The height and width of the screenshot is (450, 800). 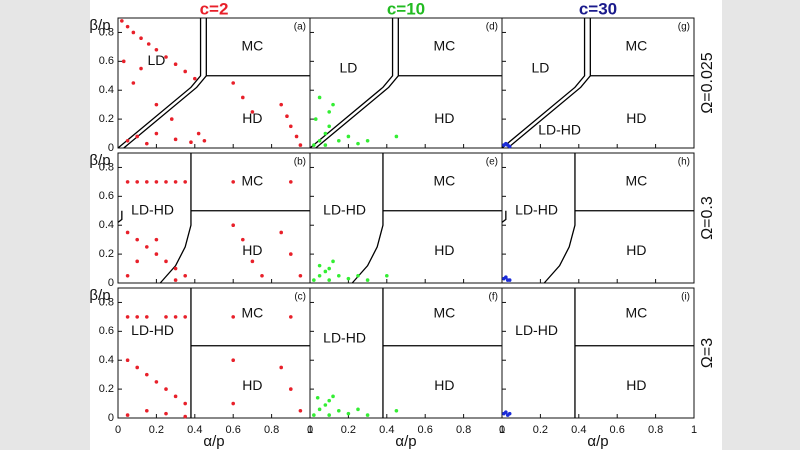 What do you see at coordinates (598, 9) in the screenshot?
I see `column-title: c=30` at bounding box center [598, 9].